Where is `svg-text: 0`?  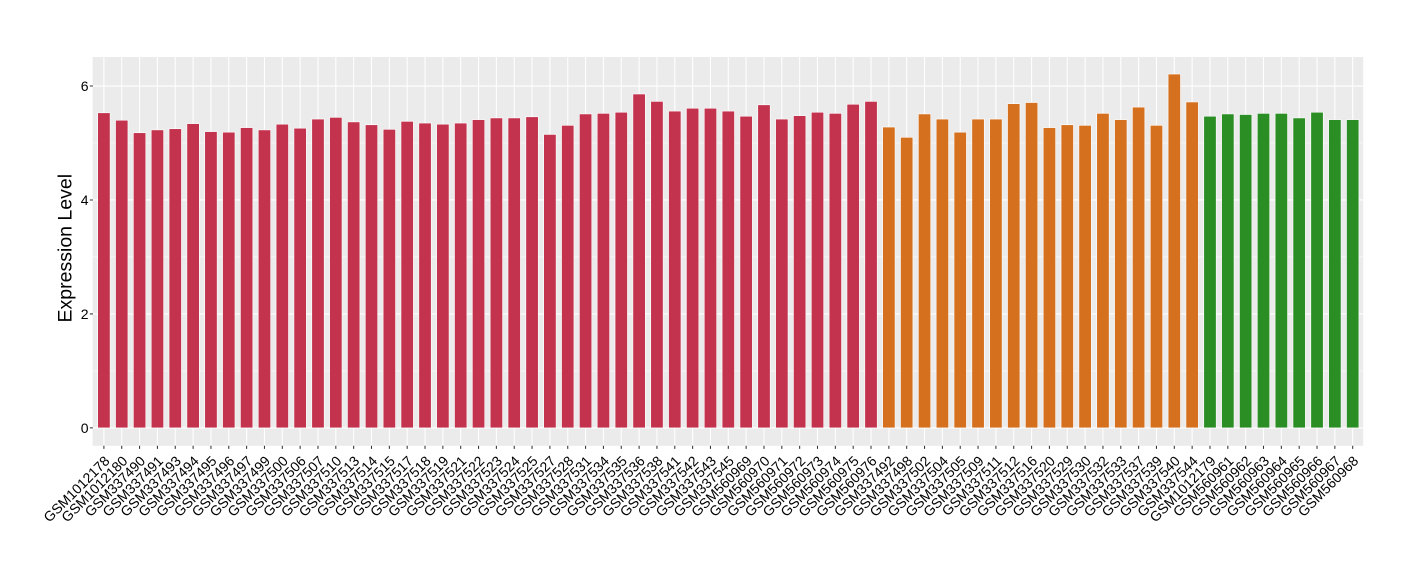 svg-text: 0 is located at coordinates (85, 428).